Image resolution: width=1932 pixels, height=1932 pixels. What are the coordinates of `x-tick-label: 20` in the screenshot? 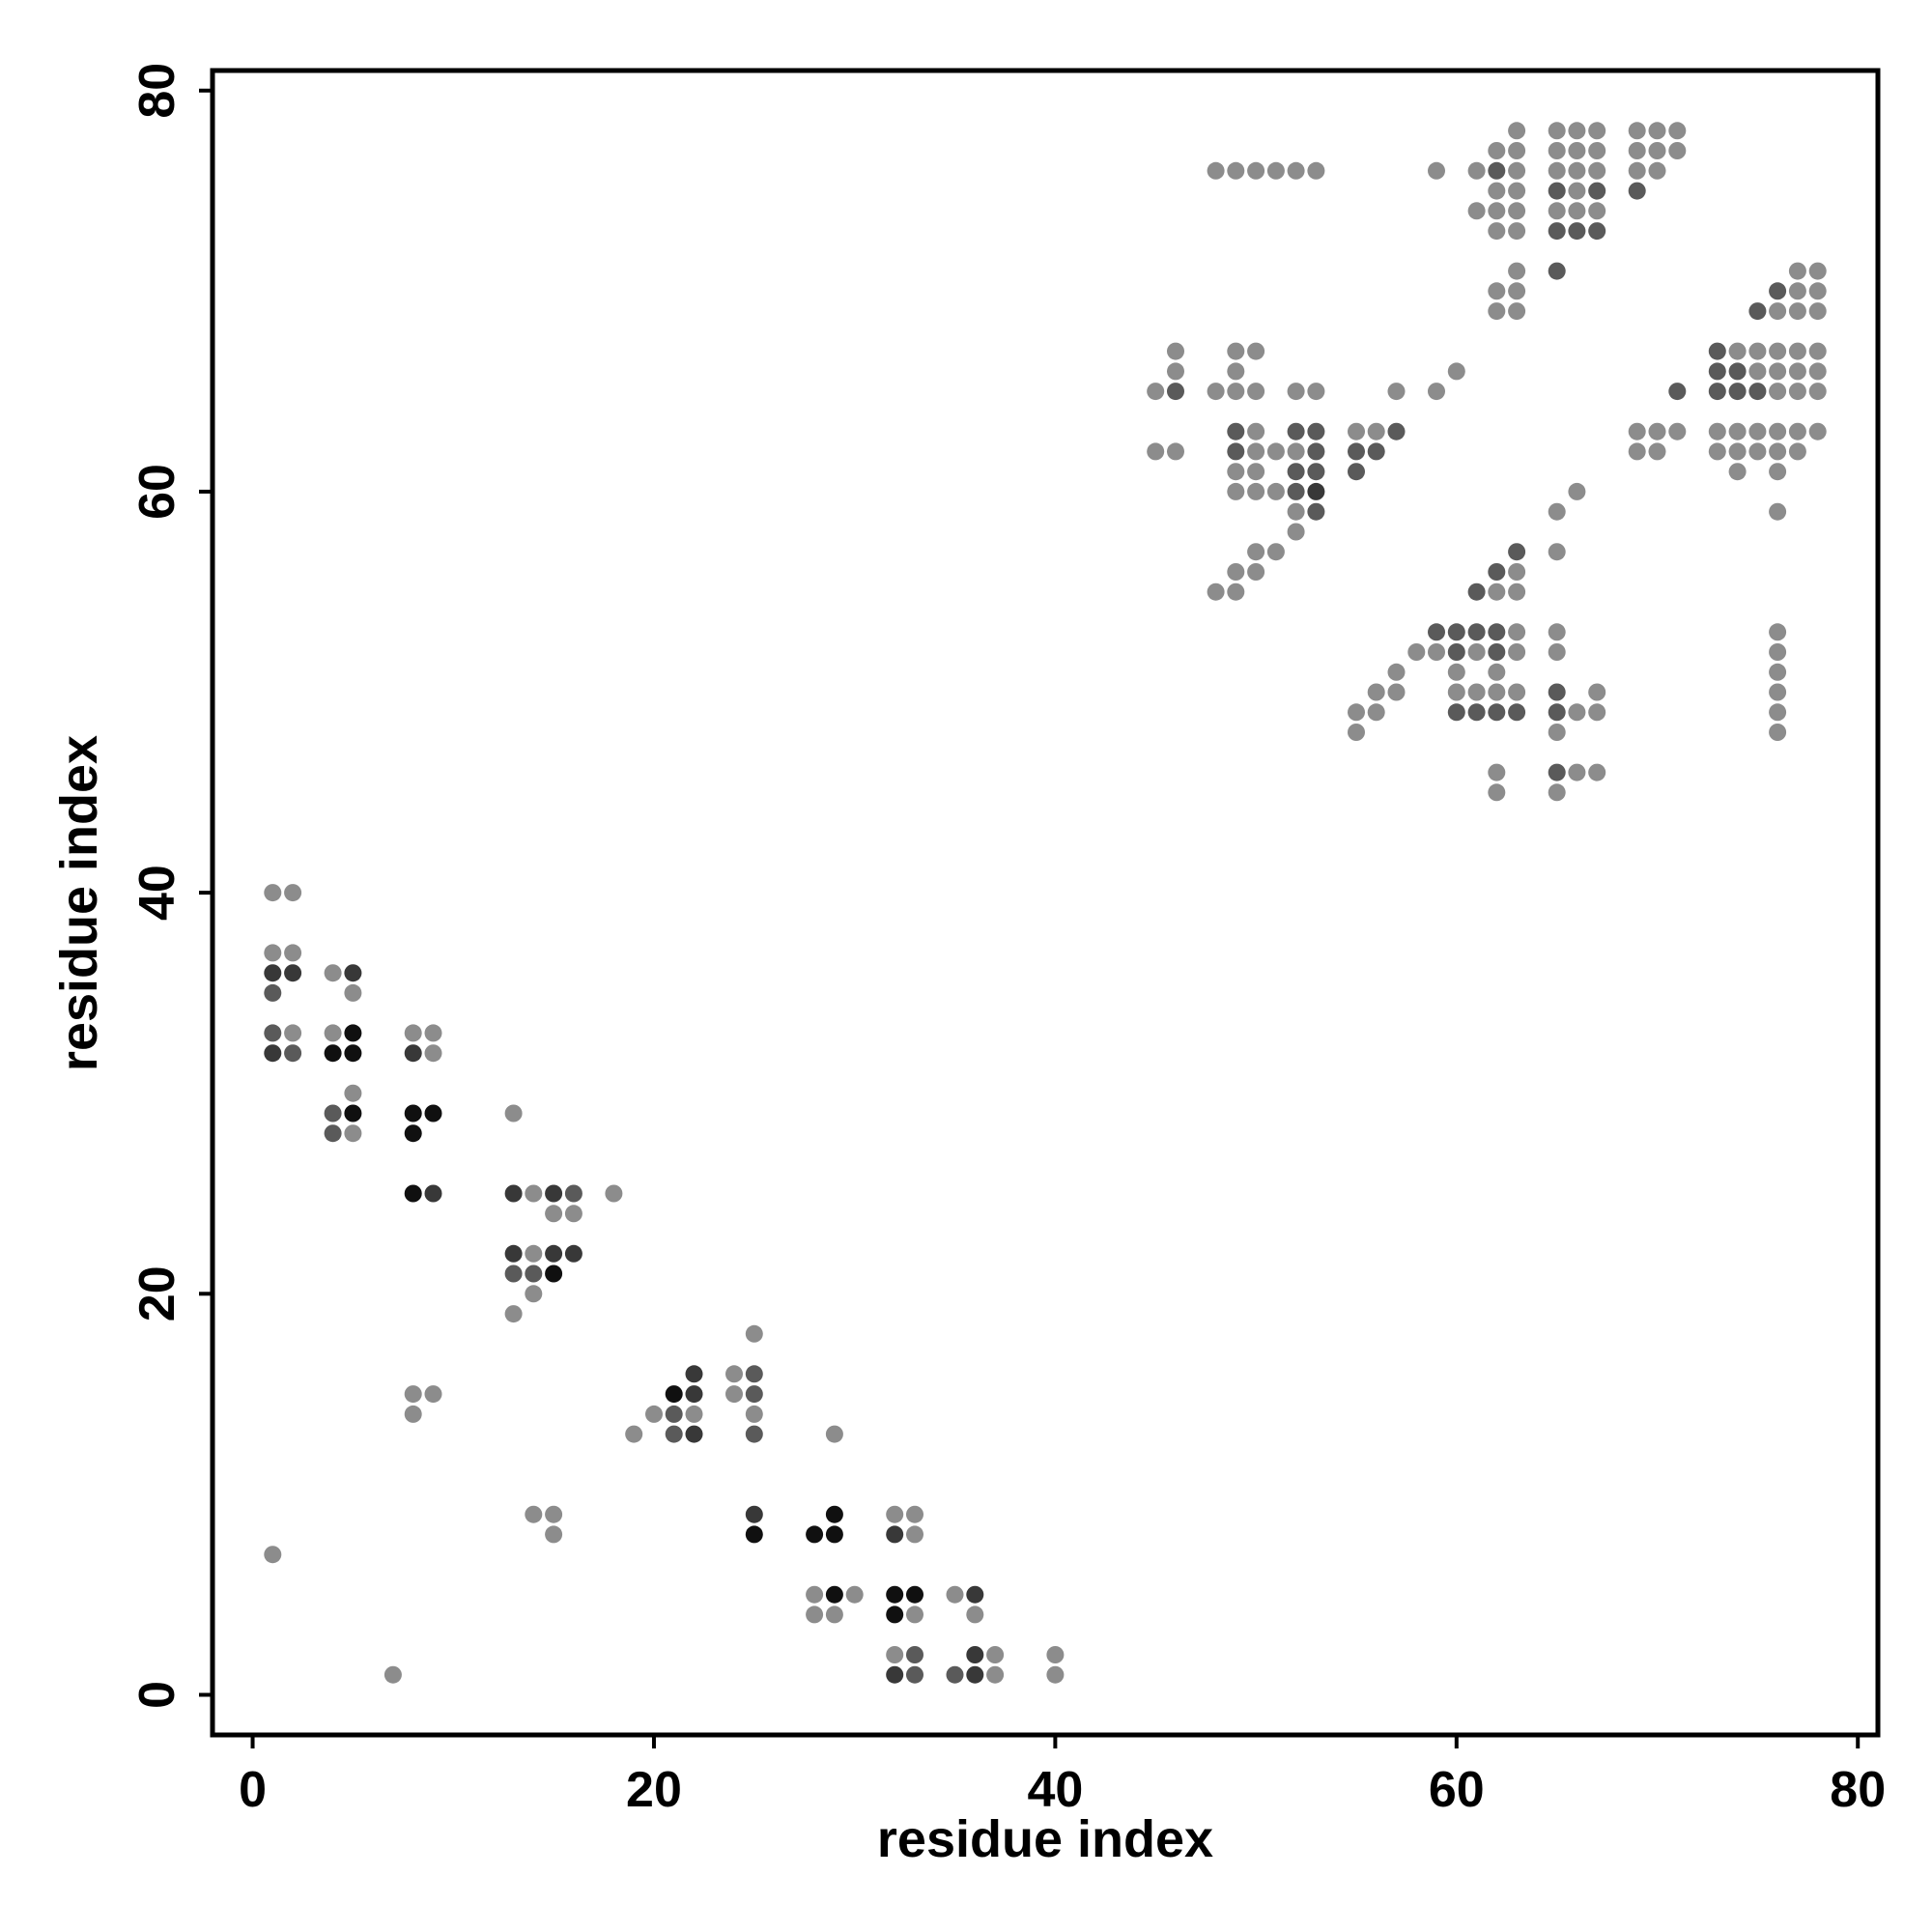 It's located at (654, 1790).